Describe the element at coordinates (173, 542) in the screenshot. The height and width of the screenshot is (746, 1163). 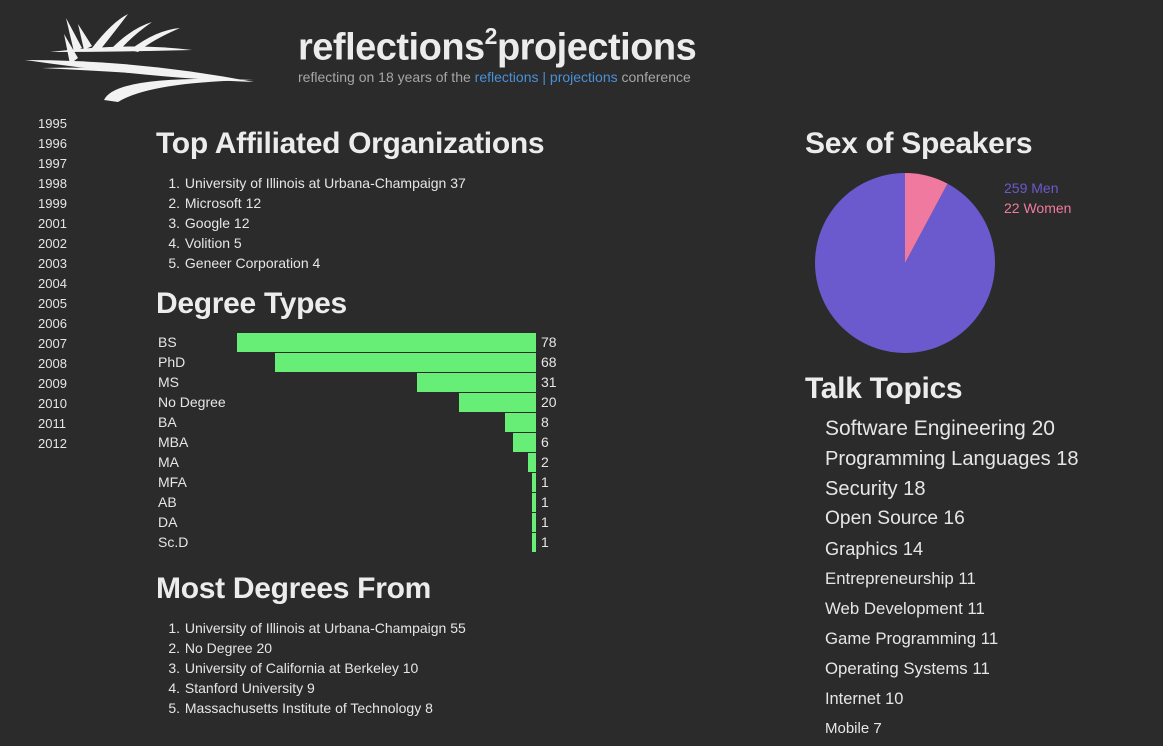
I see `degree-label: Sc.D` at that location.